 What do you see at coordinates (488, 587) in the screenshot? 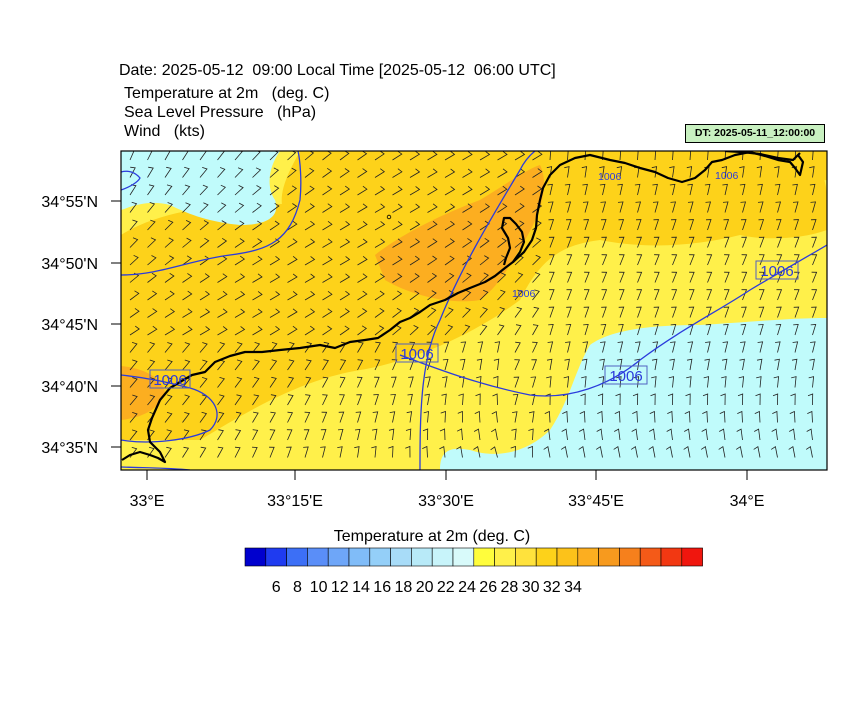
I see `colorbar-label: 26` at bounding box center [488, 587].